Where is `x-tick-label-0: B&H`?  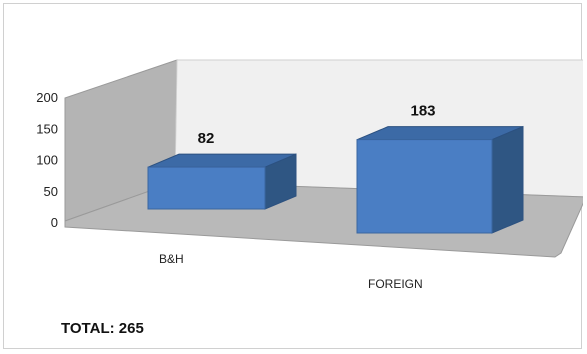
x-tick-label-0: B&H is located at coordinates (171, 259).